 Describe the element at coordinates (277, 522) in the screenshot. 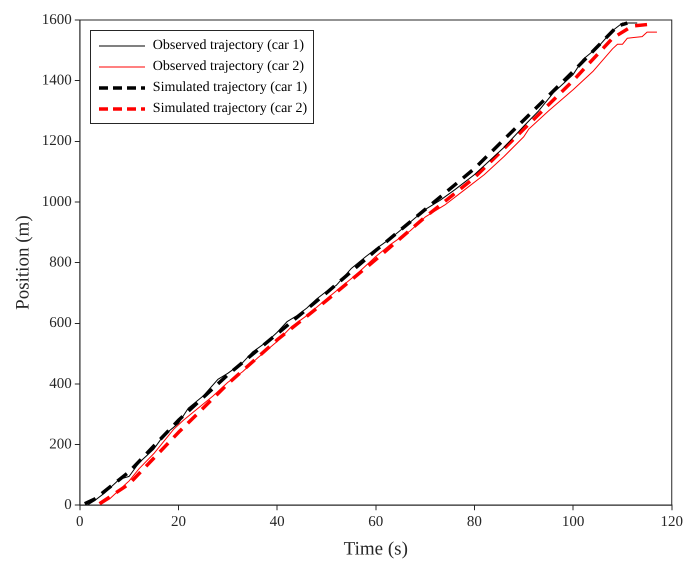

I see `x-tick-label: 40` at that location.